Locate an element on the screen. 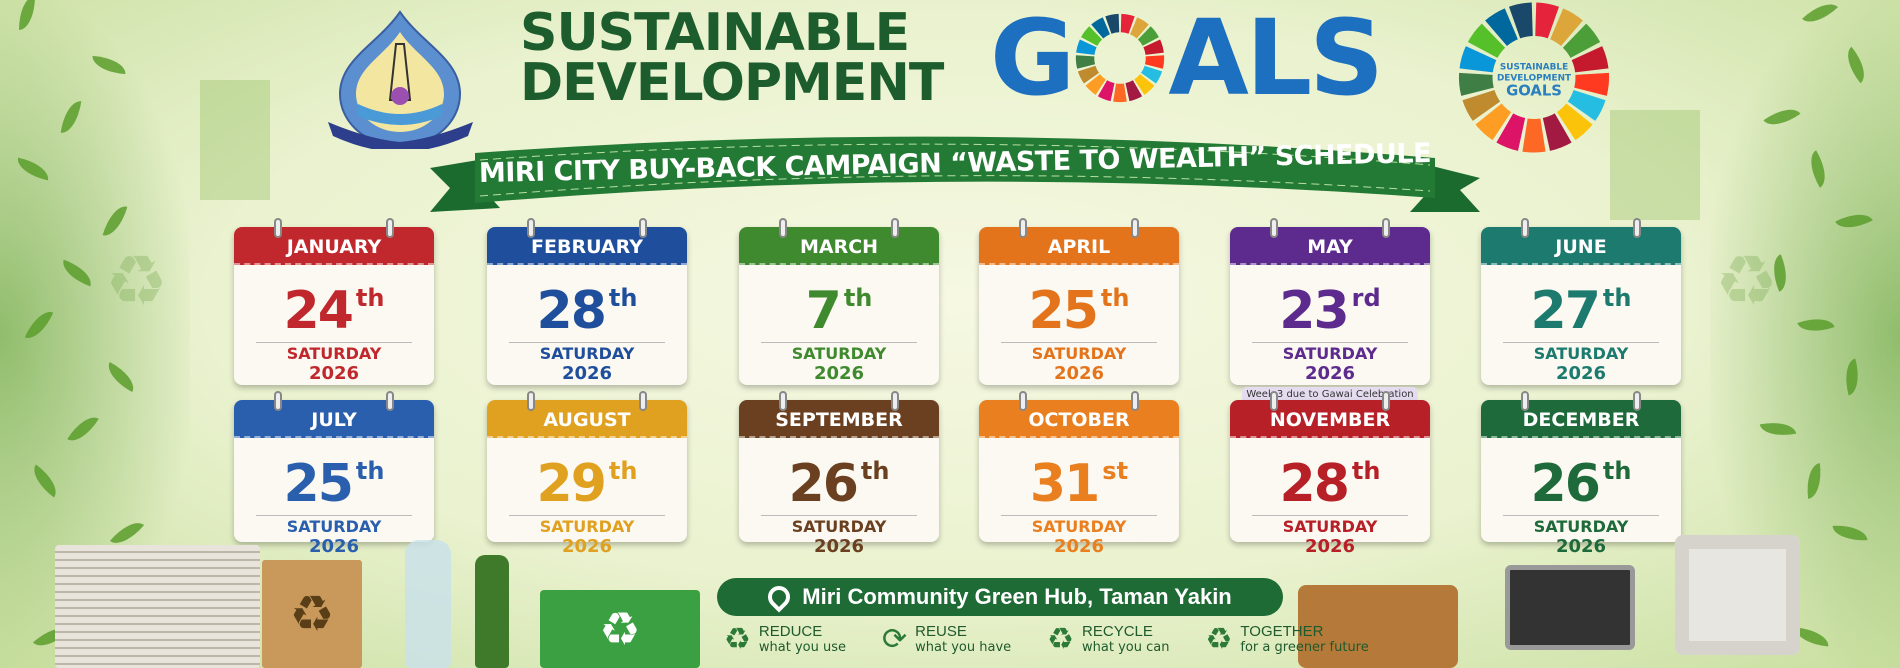 This screenshot has width=1900, height=668. legend-item-reuse: ⟳ REUSE what you have is located at coordinates (946, 640).